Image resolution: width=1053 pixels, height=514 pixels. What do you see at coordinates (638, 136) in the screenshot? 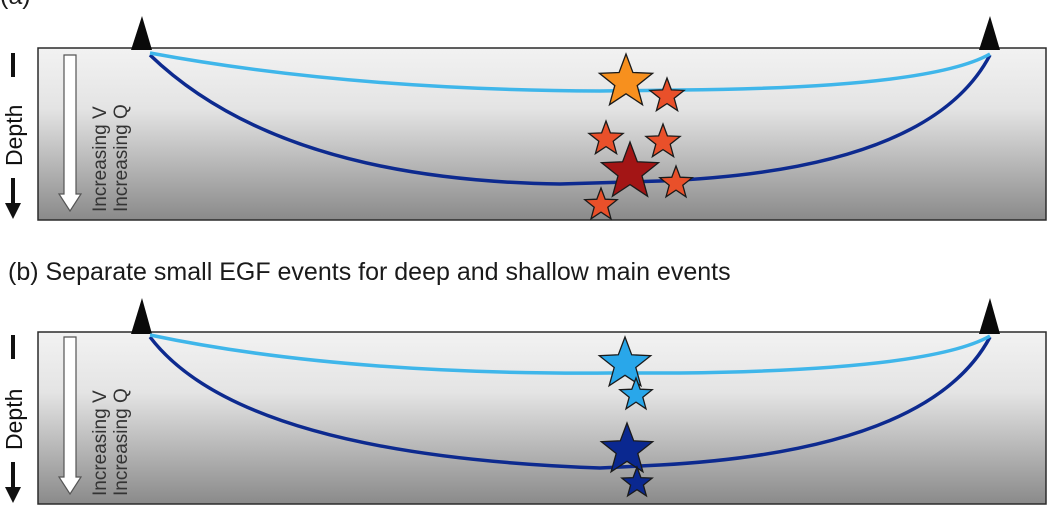
I see `panel-a-stars` at bounding box center [638, 136].